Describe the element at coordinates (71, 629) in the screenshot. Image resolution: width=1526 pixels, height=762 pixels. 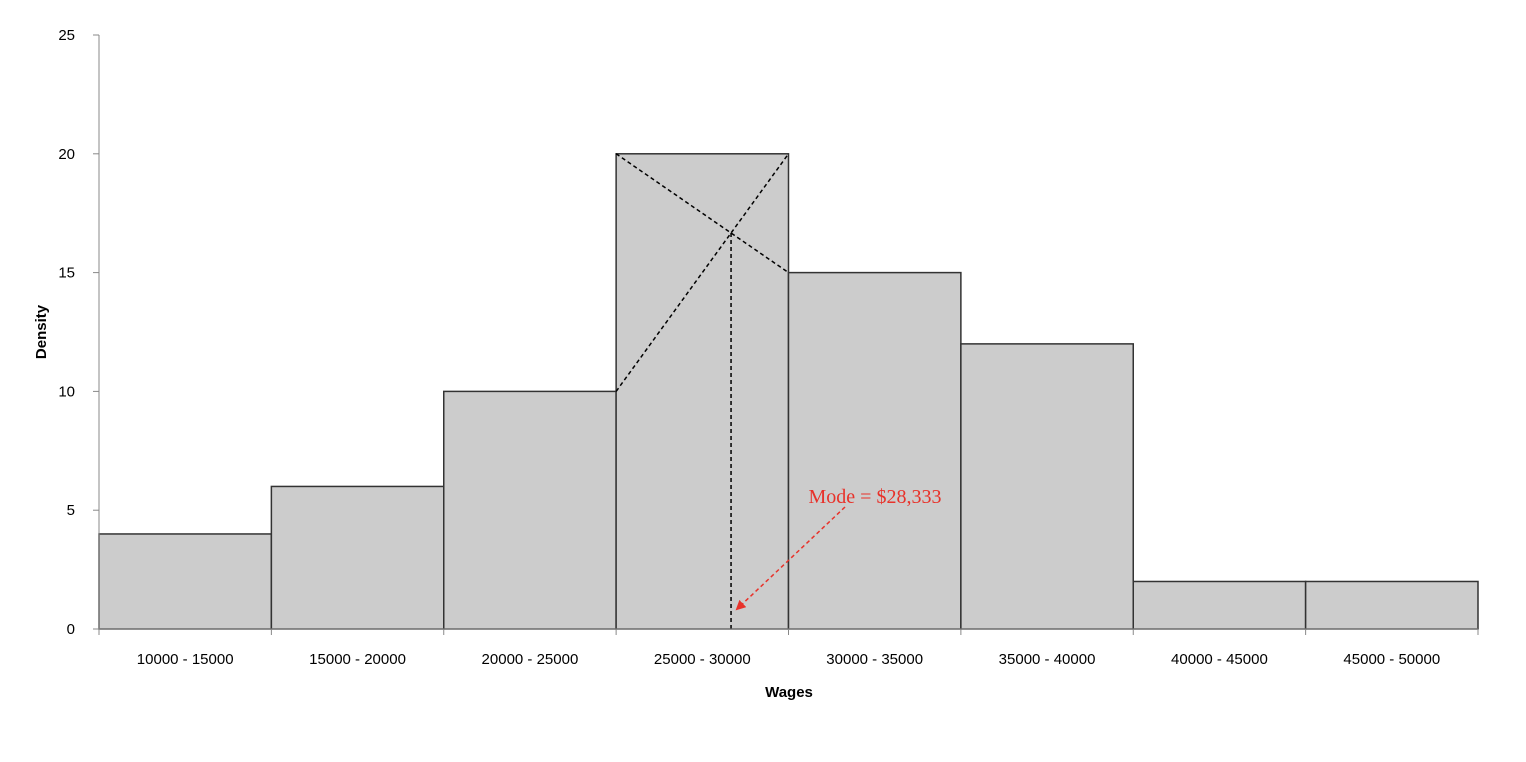
I see `y-tick-label: 0` at that location.